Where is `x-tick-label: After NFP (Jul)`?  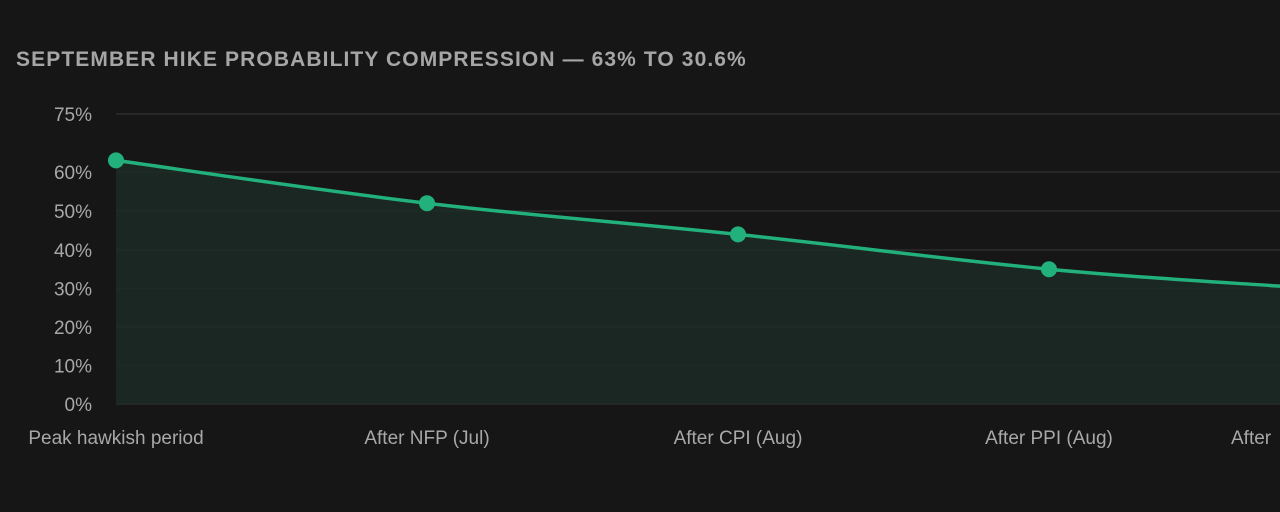
x-tick-label: After NFP (Jul) is located at coordinates (426, 438).